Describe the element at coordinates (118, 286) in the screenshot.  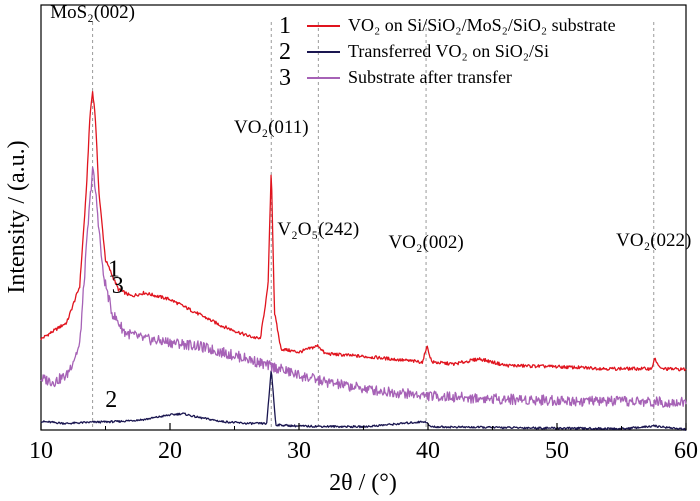
I see `curve-number-label: 3` at that location.